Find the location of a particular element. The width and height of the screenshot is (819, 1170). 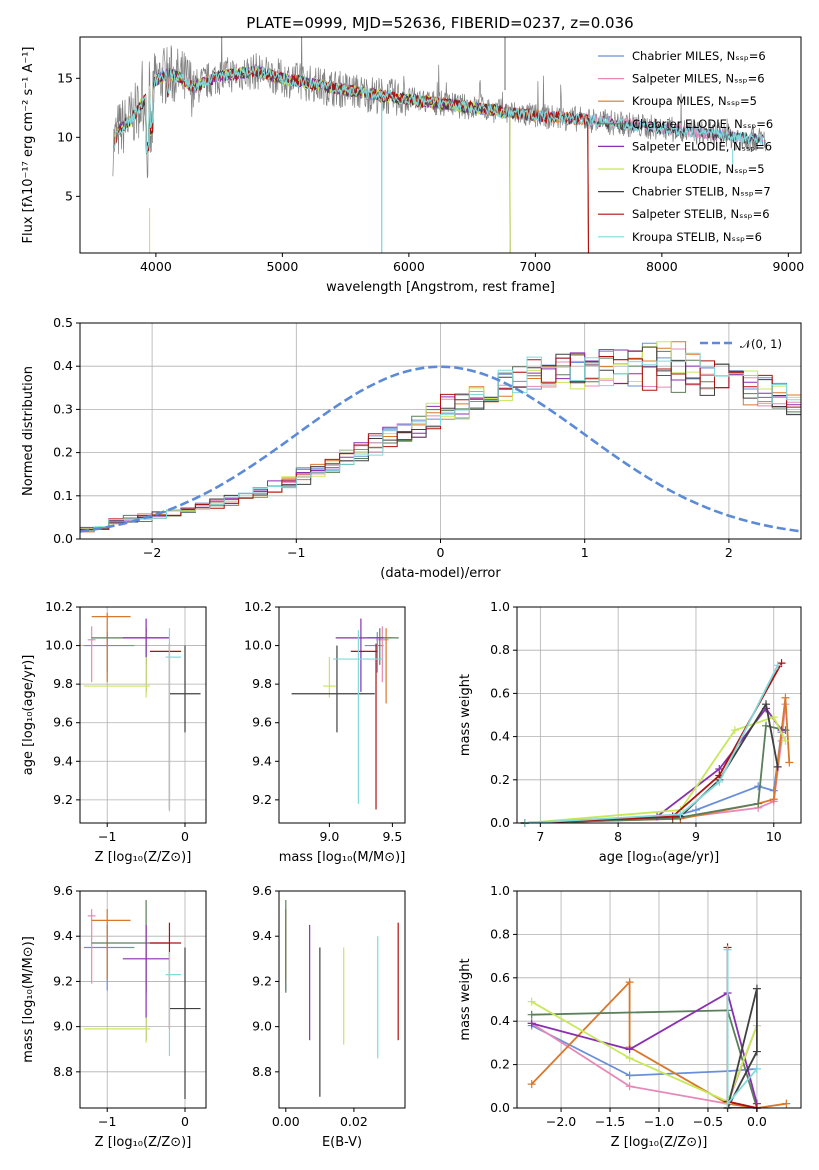

residuals-ylabel: Normed distribution is located at coordinates (28, 431).